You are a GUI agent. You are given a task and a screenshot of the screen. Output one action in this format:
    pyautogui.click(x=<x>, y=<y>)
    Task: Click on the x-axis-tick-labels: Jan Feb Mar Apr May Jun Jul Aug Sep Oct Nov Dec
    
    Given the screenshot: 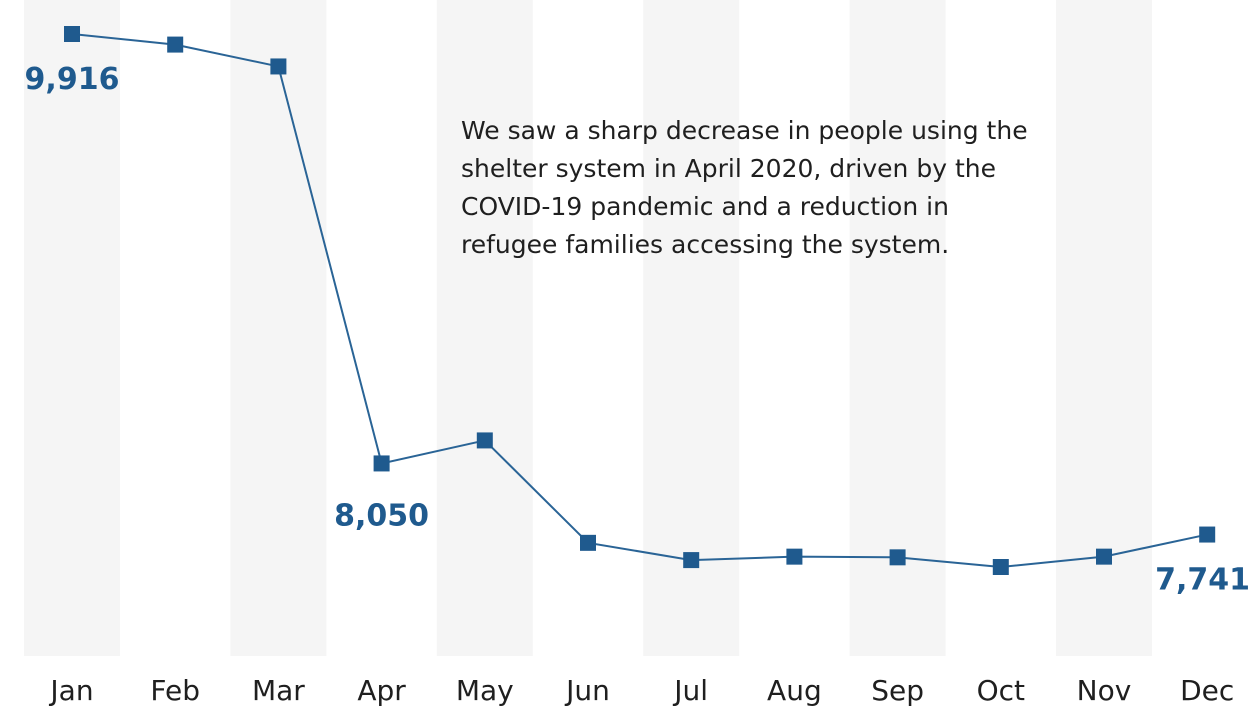 What is the action you would take?
    pyautogui.click(x=641, y=690)
    